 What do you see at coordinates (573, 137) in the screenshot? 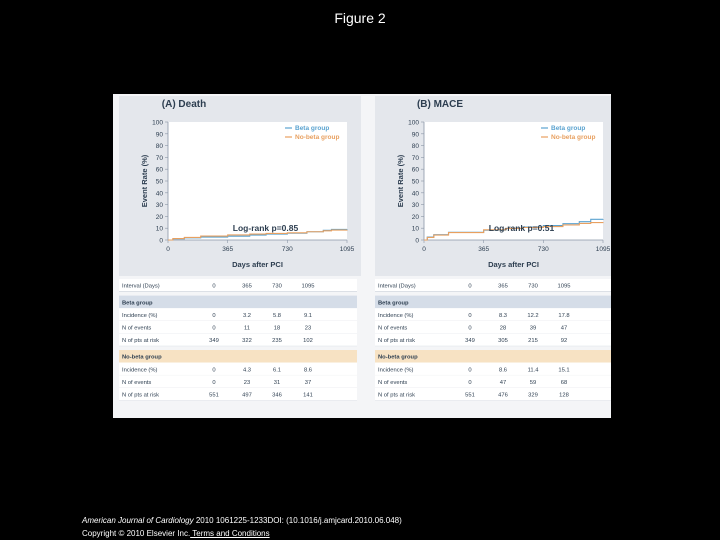
I see `legend-label: No-beta group` at bounding box center [573, 137].